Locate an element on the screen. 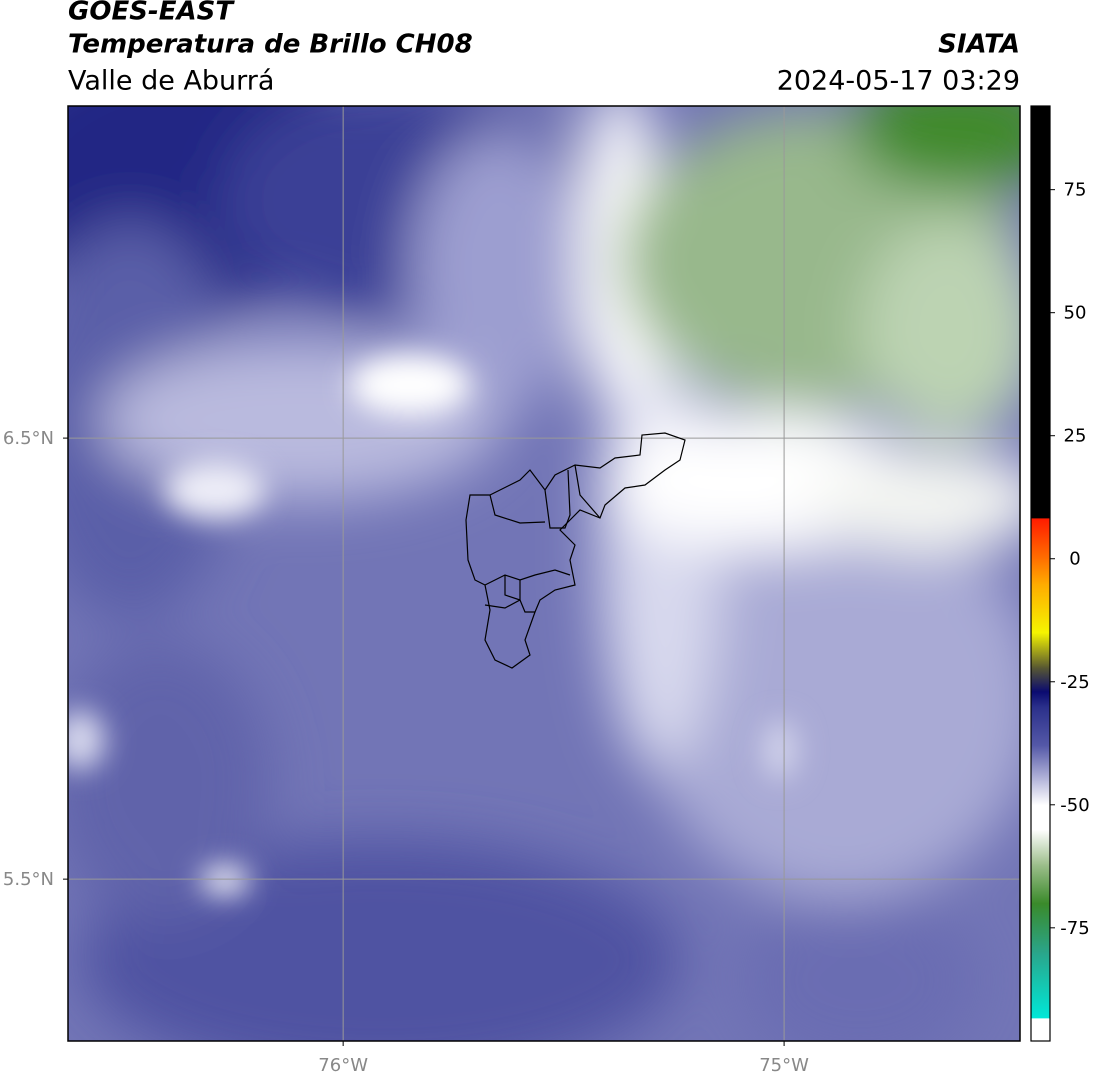 This screenshot has height=1082, width=1094. lat-tick-label: 5.5°N is located at coordinates (28, 879).